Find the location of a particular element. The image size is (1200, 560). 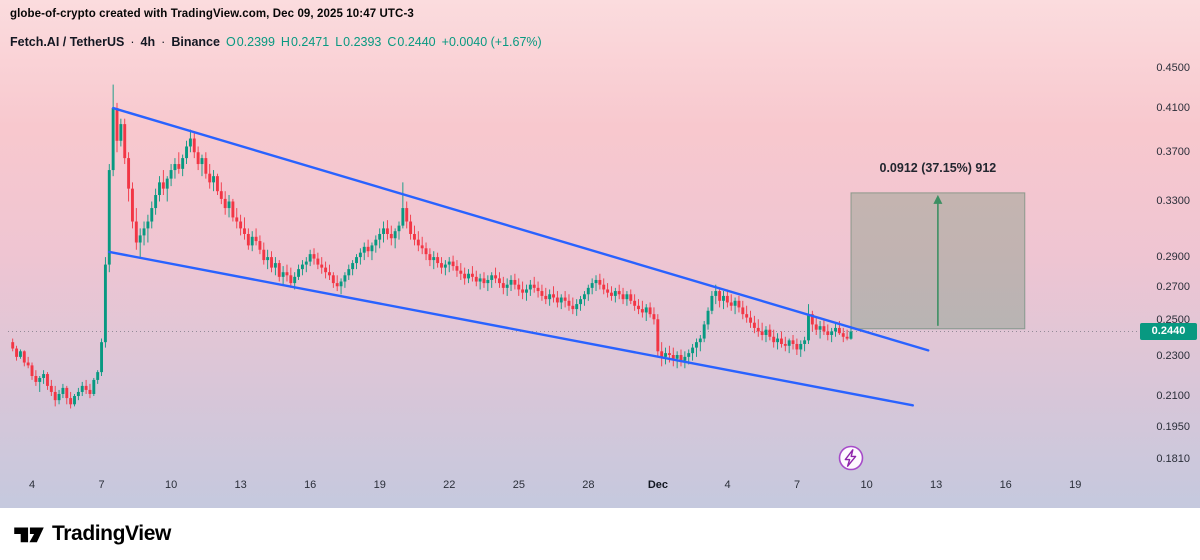

price-tick: 0.4500 is located at coordinates (1173, 67).